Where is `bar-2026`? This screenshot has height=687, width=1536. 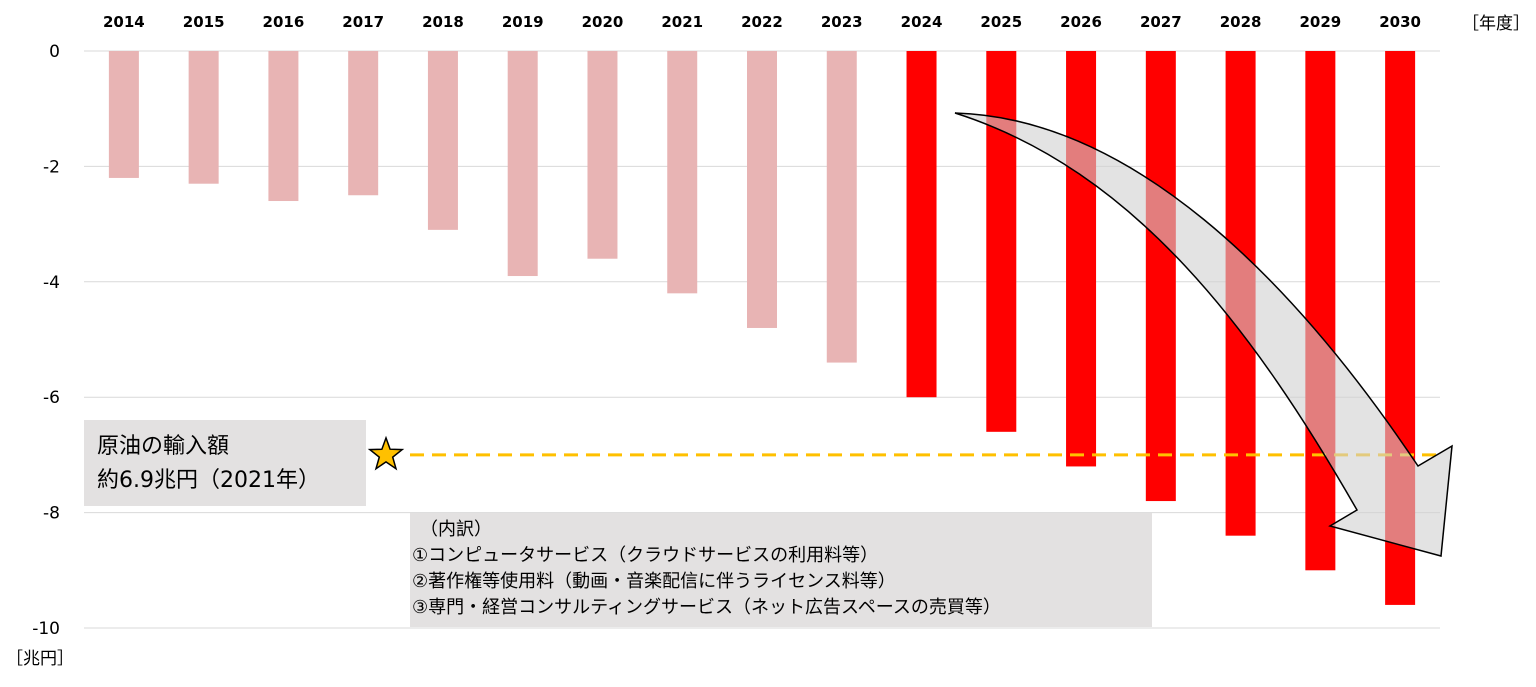 bar-2026 is located at coordinates (1081, 259).